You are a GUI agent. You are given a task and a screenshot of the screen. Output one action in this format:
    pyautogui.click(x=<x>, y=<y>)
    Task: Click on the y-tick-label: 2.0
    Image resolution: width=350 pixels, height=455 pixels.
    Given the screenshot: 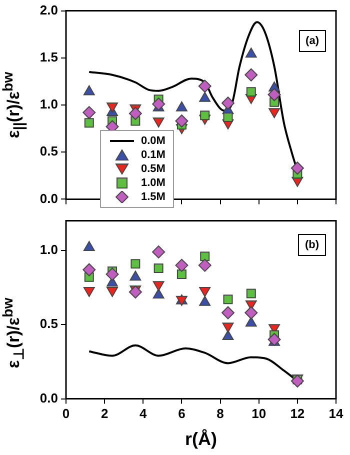 What is the action you would take?
    pyautogui.click(x=49, y=10)
    